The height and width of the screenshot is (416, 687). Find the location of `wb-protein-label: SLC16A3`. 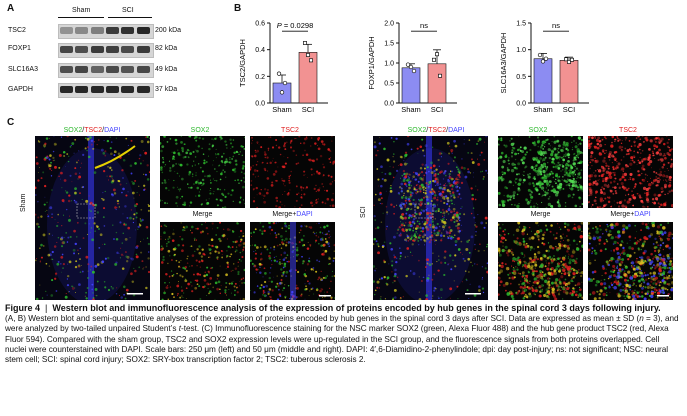

wb-protein-label: SLC16A3 is located at coordinates (23, 69).